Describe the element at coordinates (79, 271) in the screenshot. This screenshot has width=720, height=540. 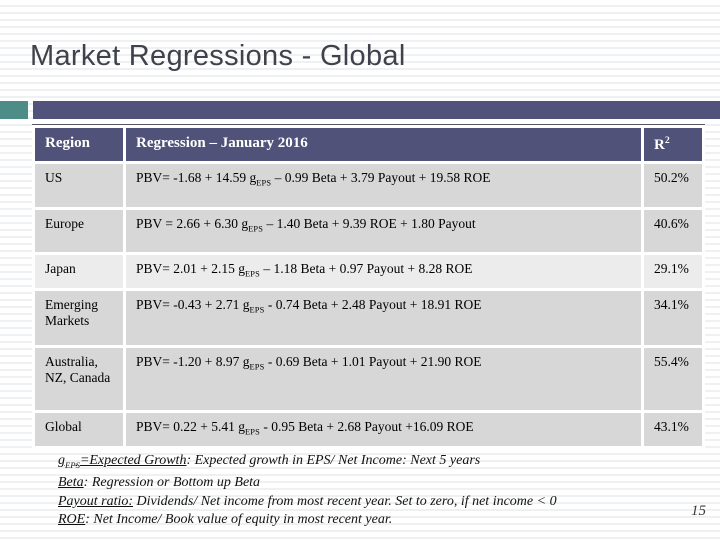
I see `region-cell: Japan` at that location.